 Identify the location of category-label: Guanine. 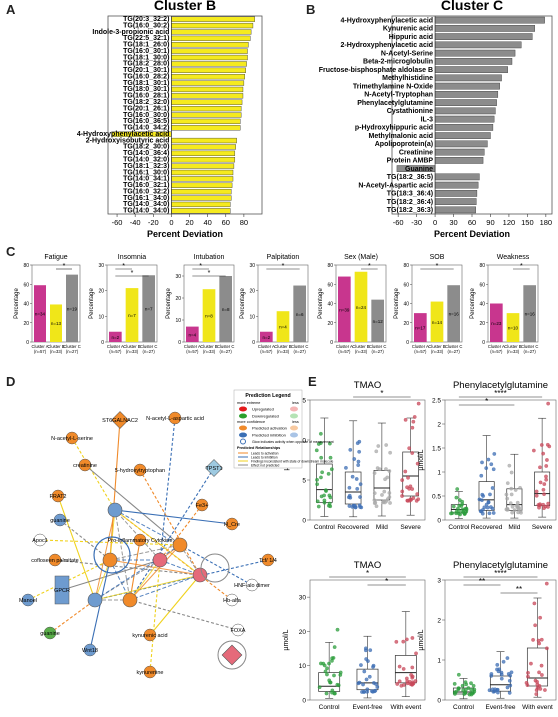
(419, 169).